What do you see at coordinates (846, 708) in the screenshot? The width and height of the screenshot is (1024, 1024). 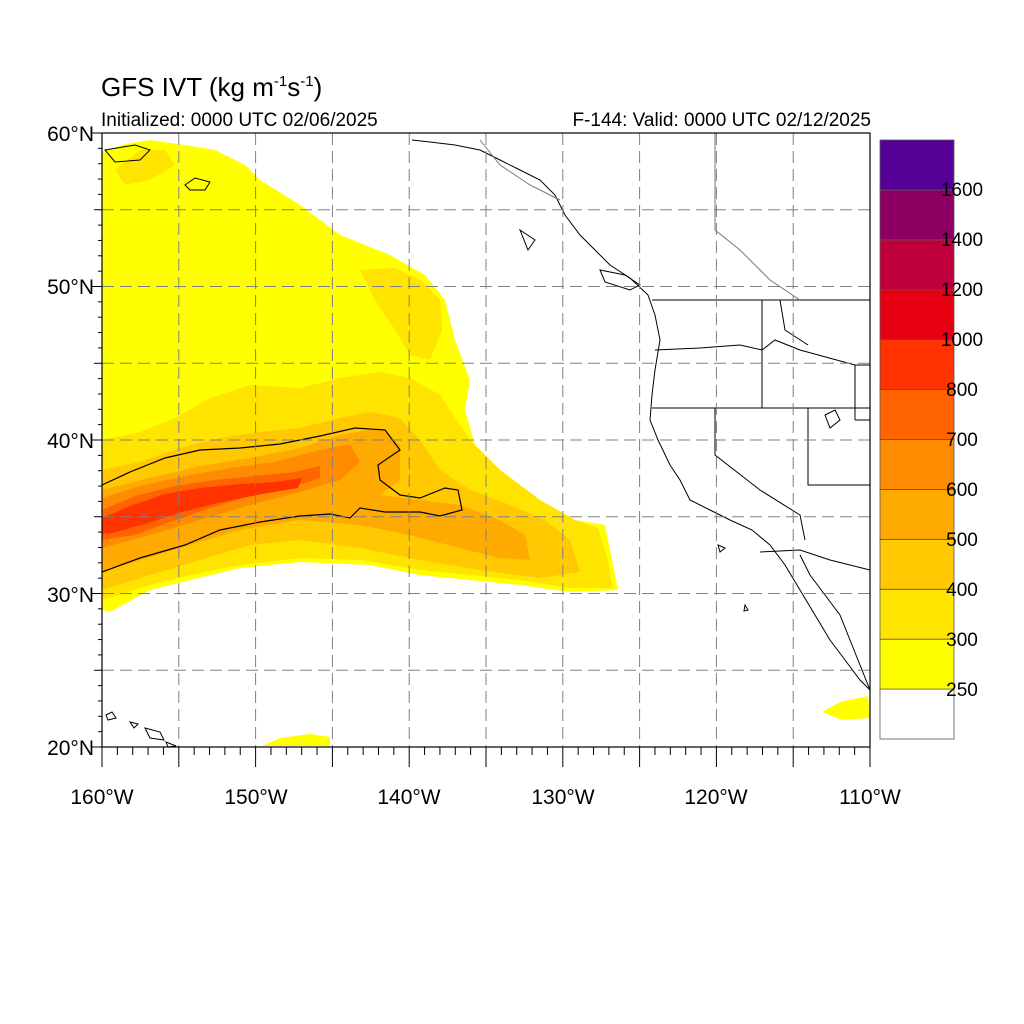 I see `ivt-band-250-baja` at bounding box center [846, 708].